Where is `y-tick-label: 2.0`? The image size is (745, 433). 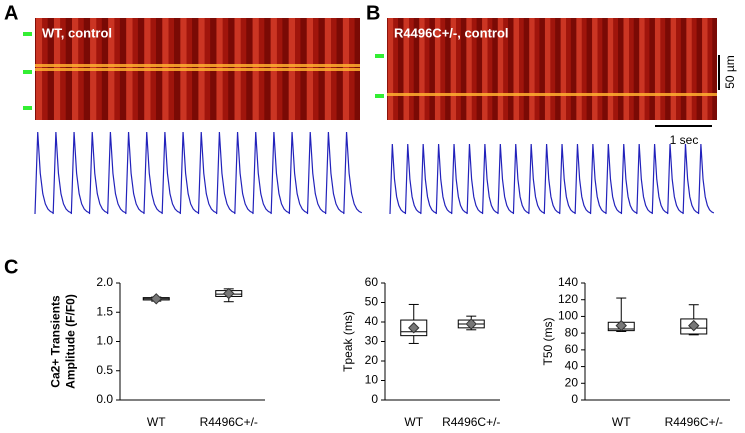 y-tick-label: 2.0 is located at coordinates (104, 282).